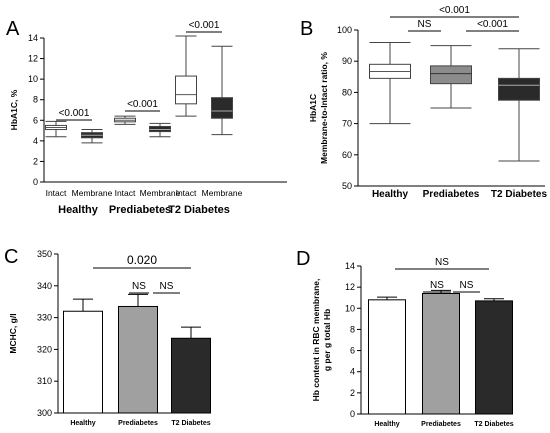  What do you see at coordinates (324, 108) in the screenshot?
I see `y-axis-title-line: Membrane-to-Intact ratio, %` at bounding box center [324, 108].